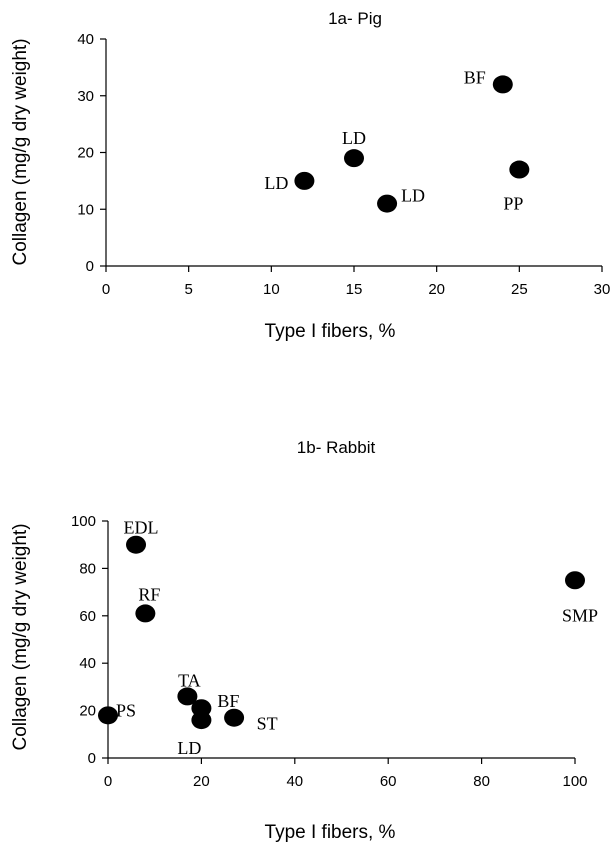 The image size is (614, 847). I want to click on y-tick-label: 80, so click(87, 568).